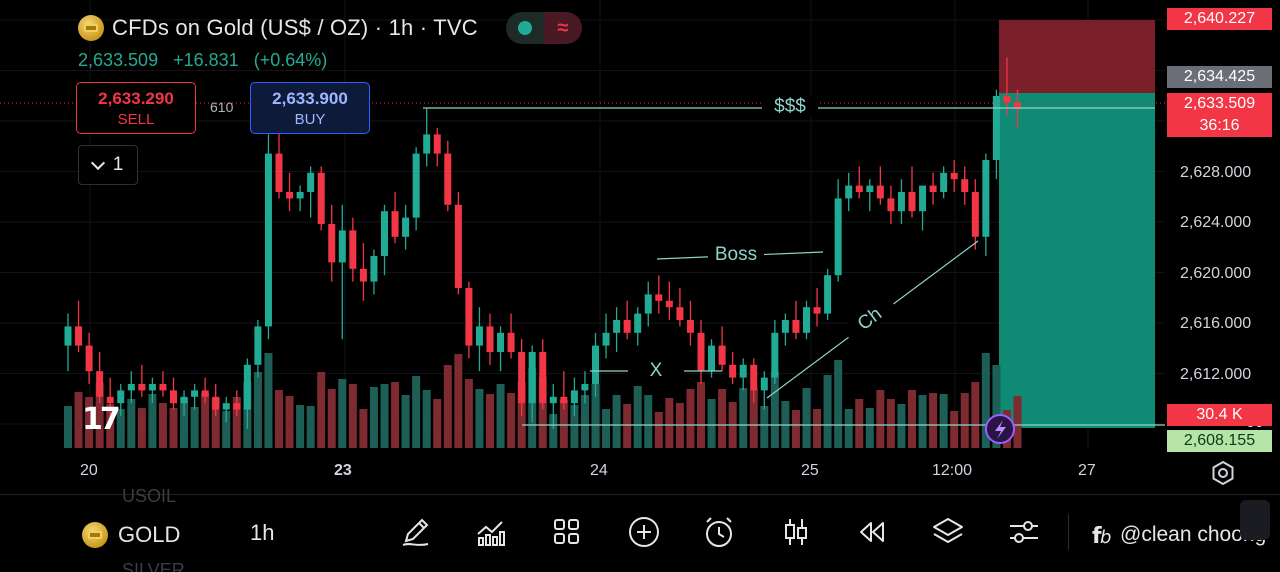  What do you see at coordinates (149, 496) in the screenshot?
I see `symbol-list-ghost-above: USOIL` at bounding box center [149, 496].